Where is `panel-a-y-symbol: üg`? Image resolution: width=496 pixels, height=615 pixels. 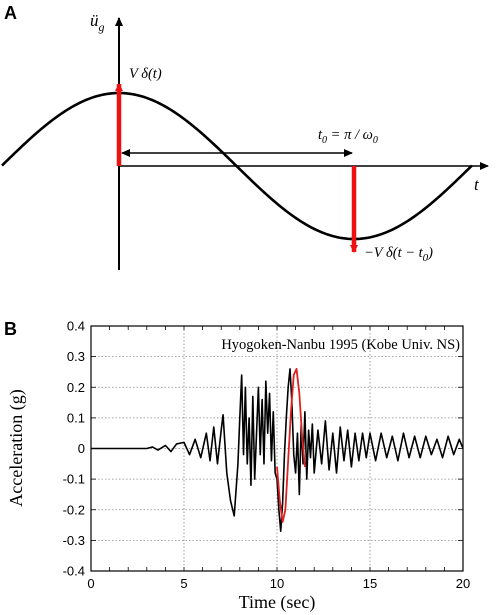
panel-a-y-symbol: üg is located at coordinates (97, 22).